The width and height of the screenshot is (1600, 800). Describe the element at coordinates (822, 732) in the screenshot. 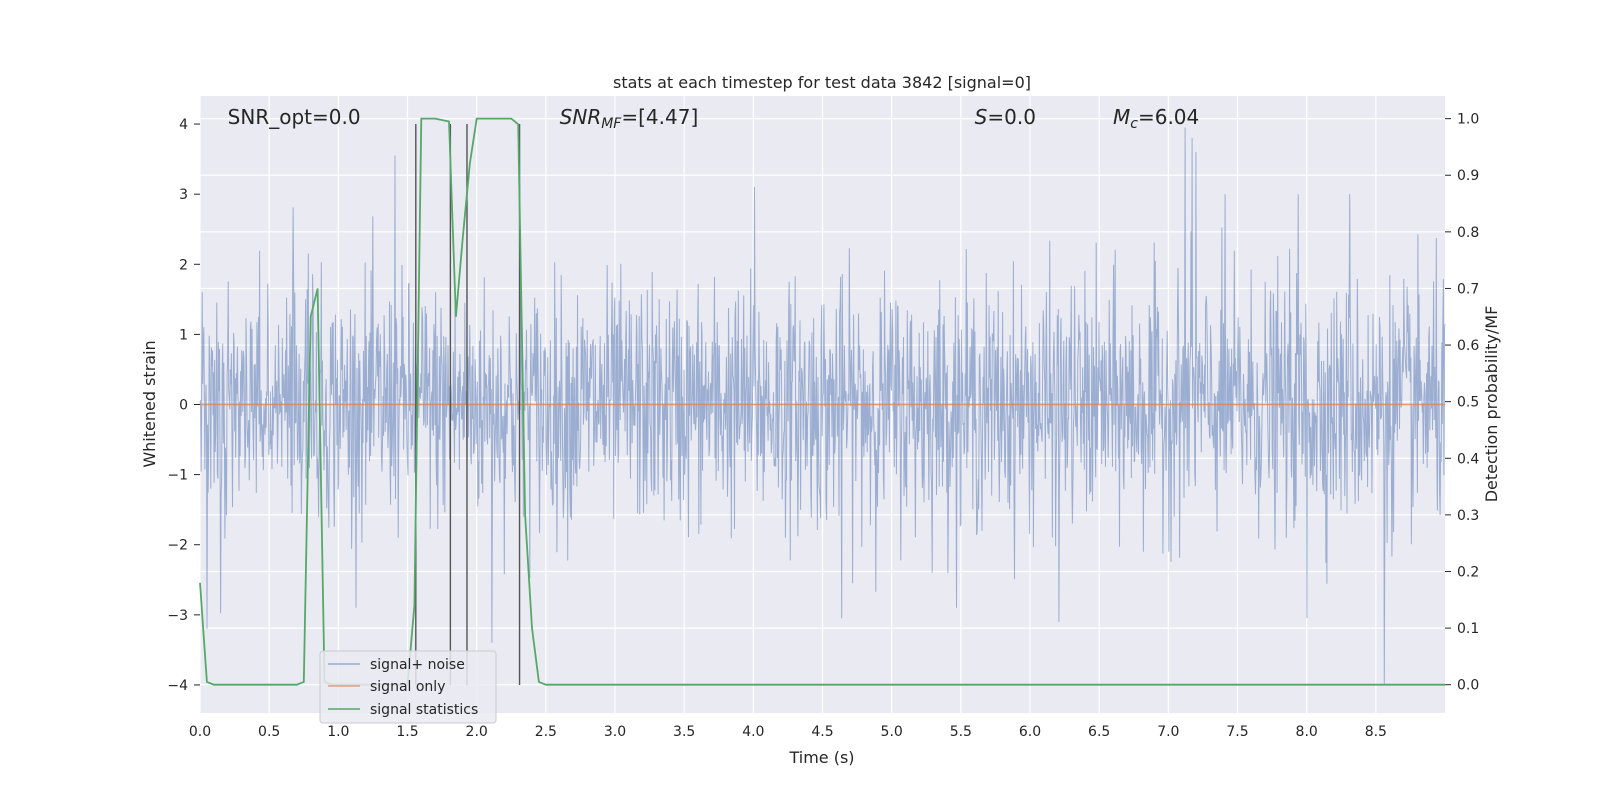

I see `x-tick-label: 4.5` at that location.